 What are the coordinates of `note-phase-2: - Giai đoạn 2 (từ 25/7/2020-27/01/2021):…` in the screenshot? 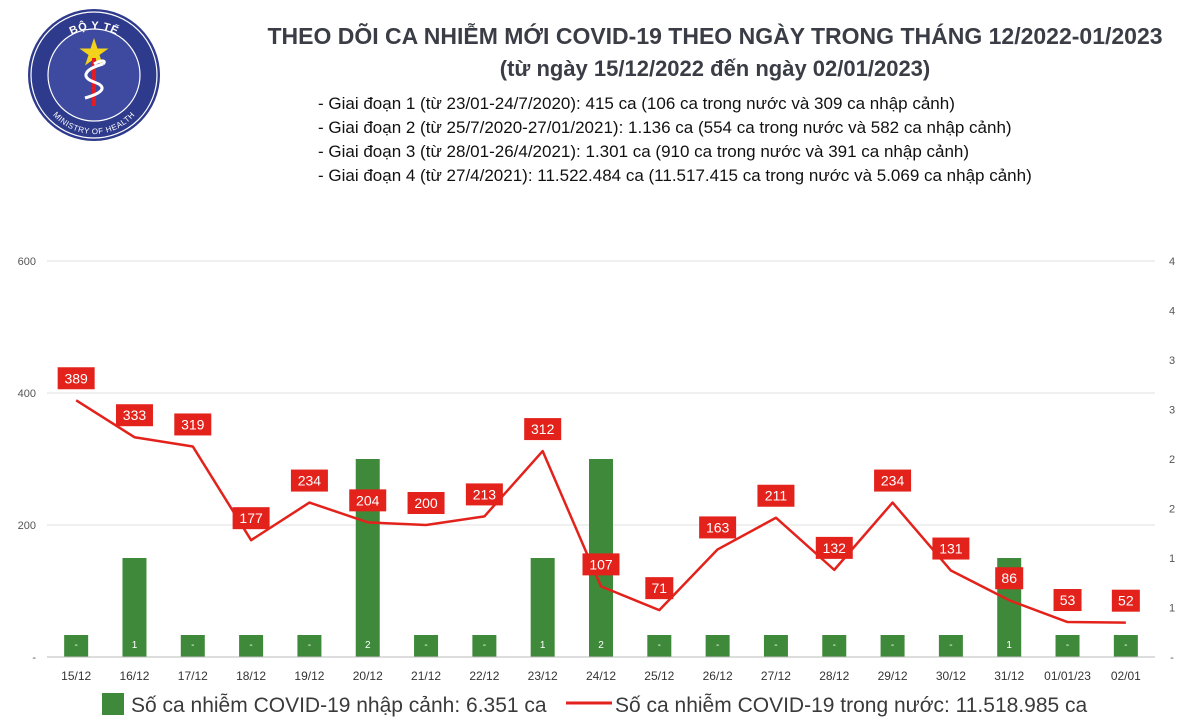 It's located at (665, 127).